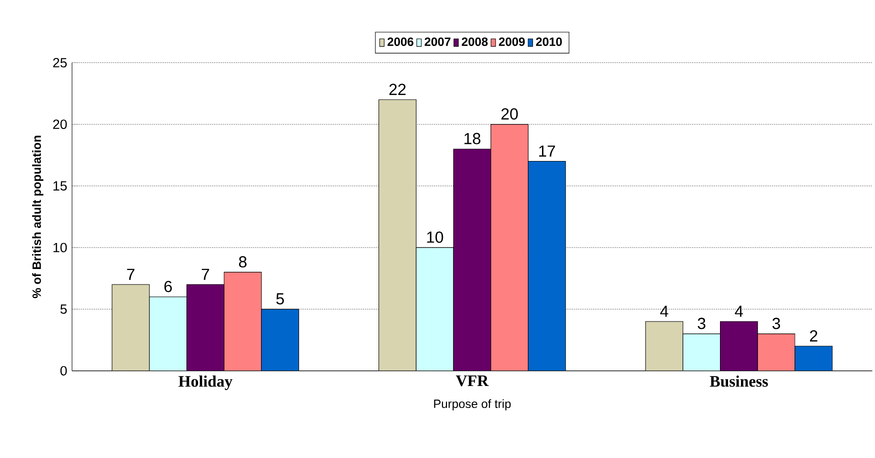 The height and width of the screenshot is (458, 875). What do you see at coordinates (547, 151) in the screenshot?
I see `data-label: 17` at bounding box center [547, 151].